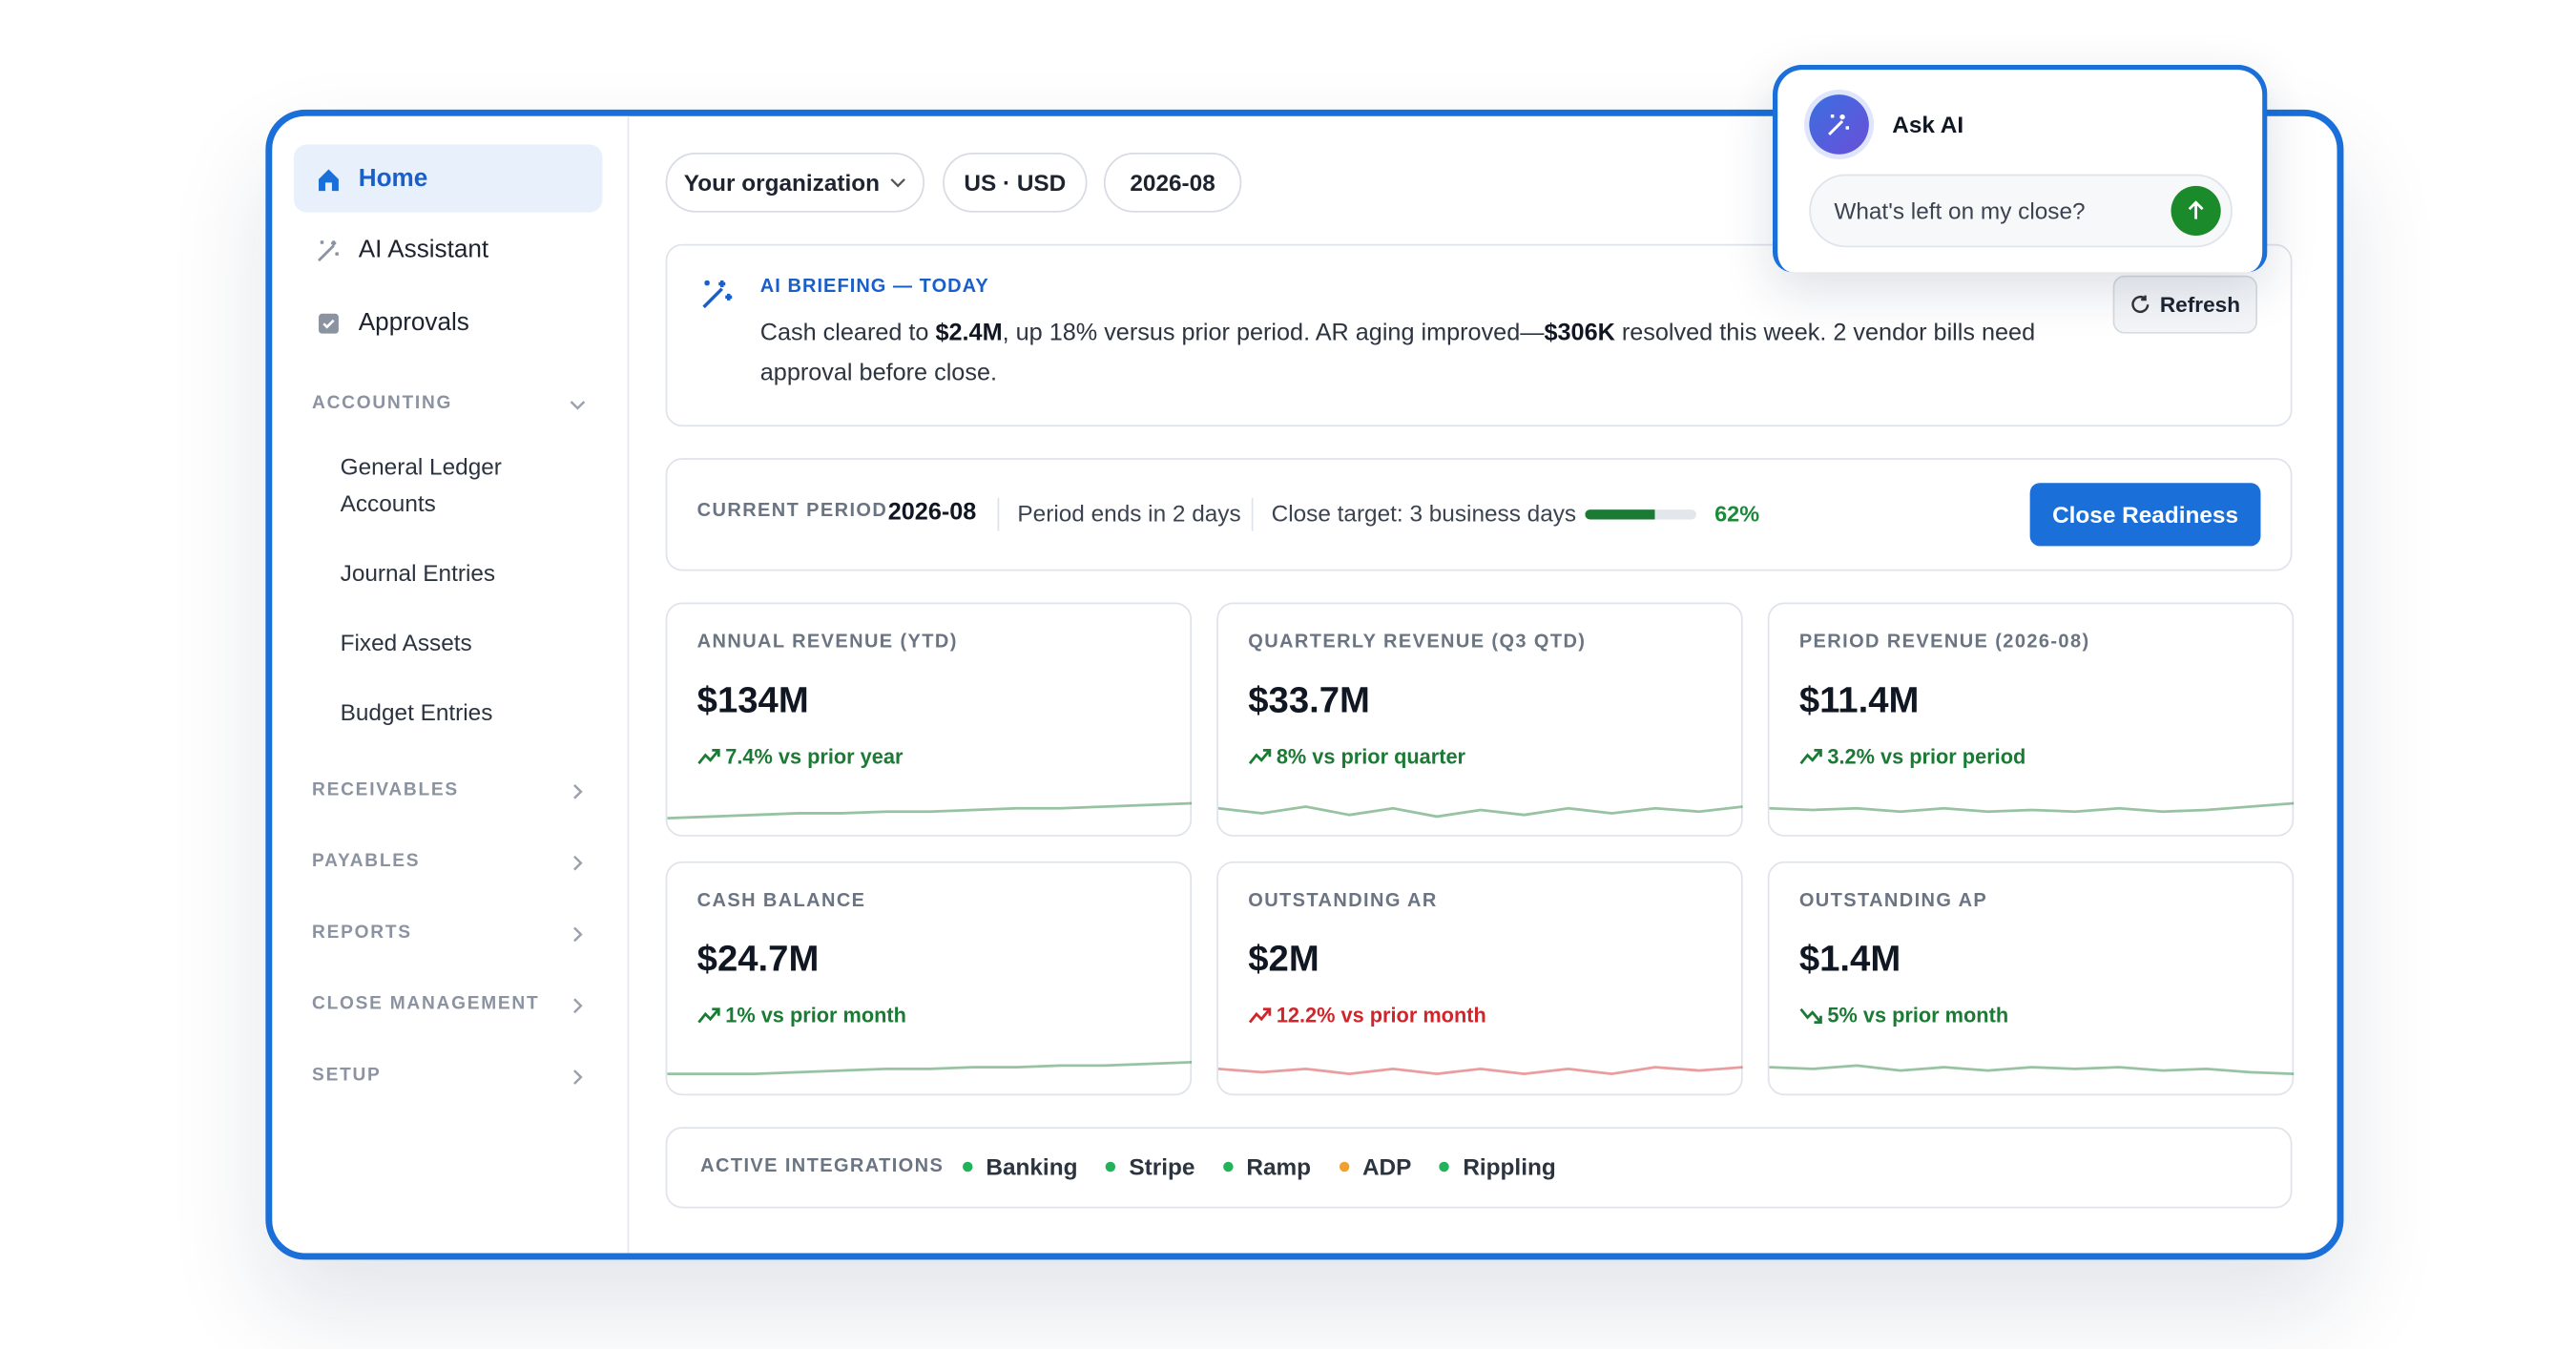 The width and height of the screenshot is (2576, 1349). I want to click on nav-item: Approvals, so click(448, 323).